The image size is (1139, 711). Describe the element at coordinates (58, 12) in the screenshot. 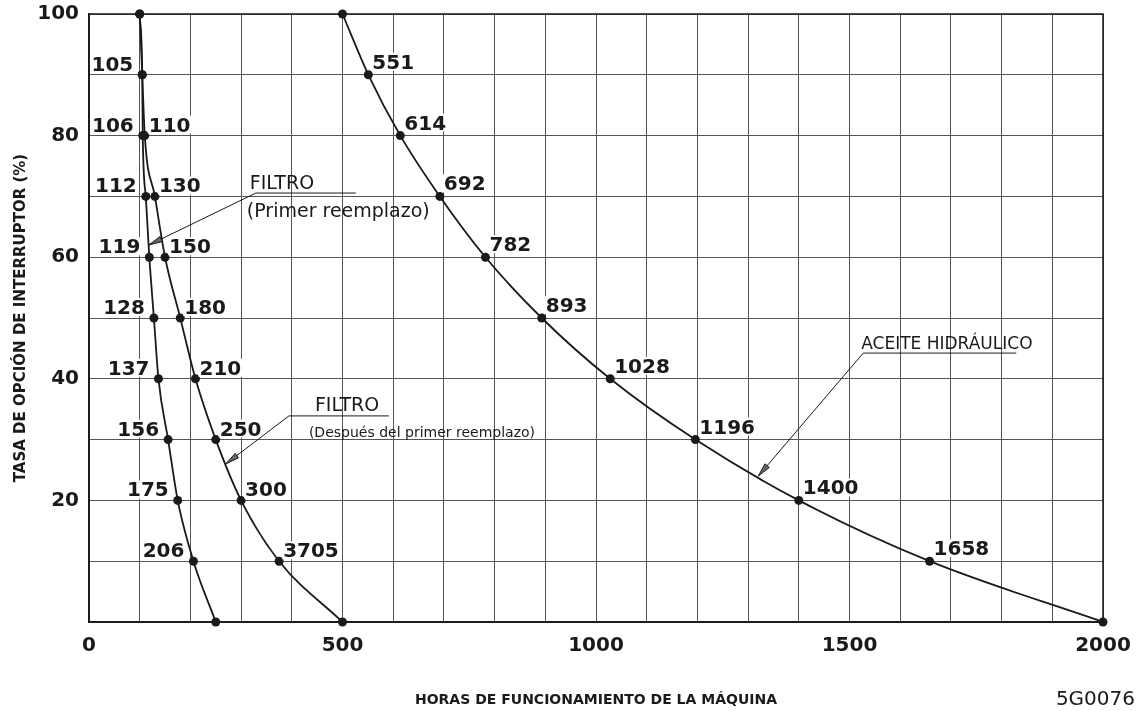

I see `y-tick-label: 100` at that location.